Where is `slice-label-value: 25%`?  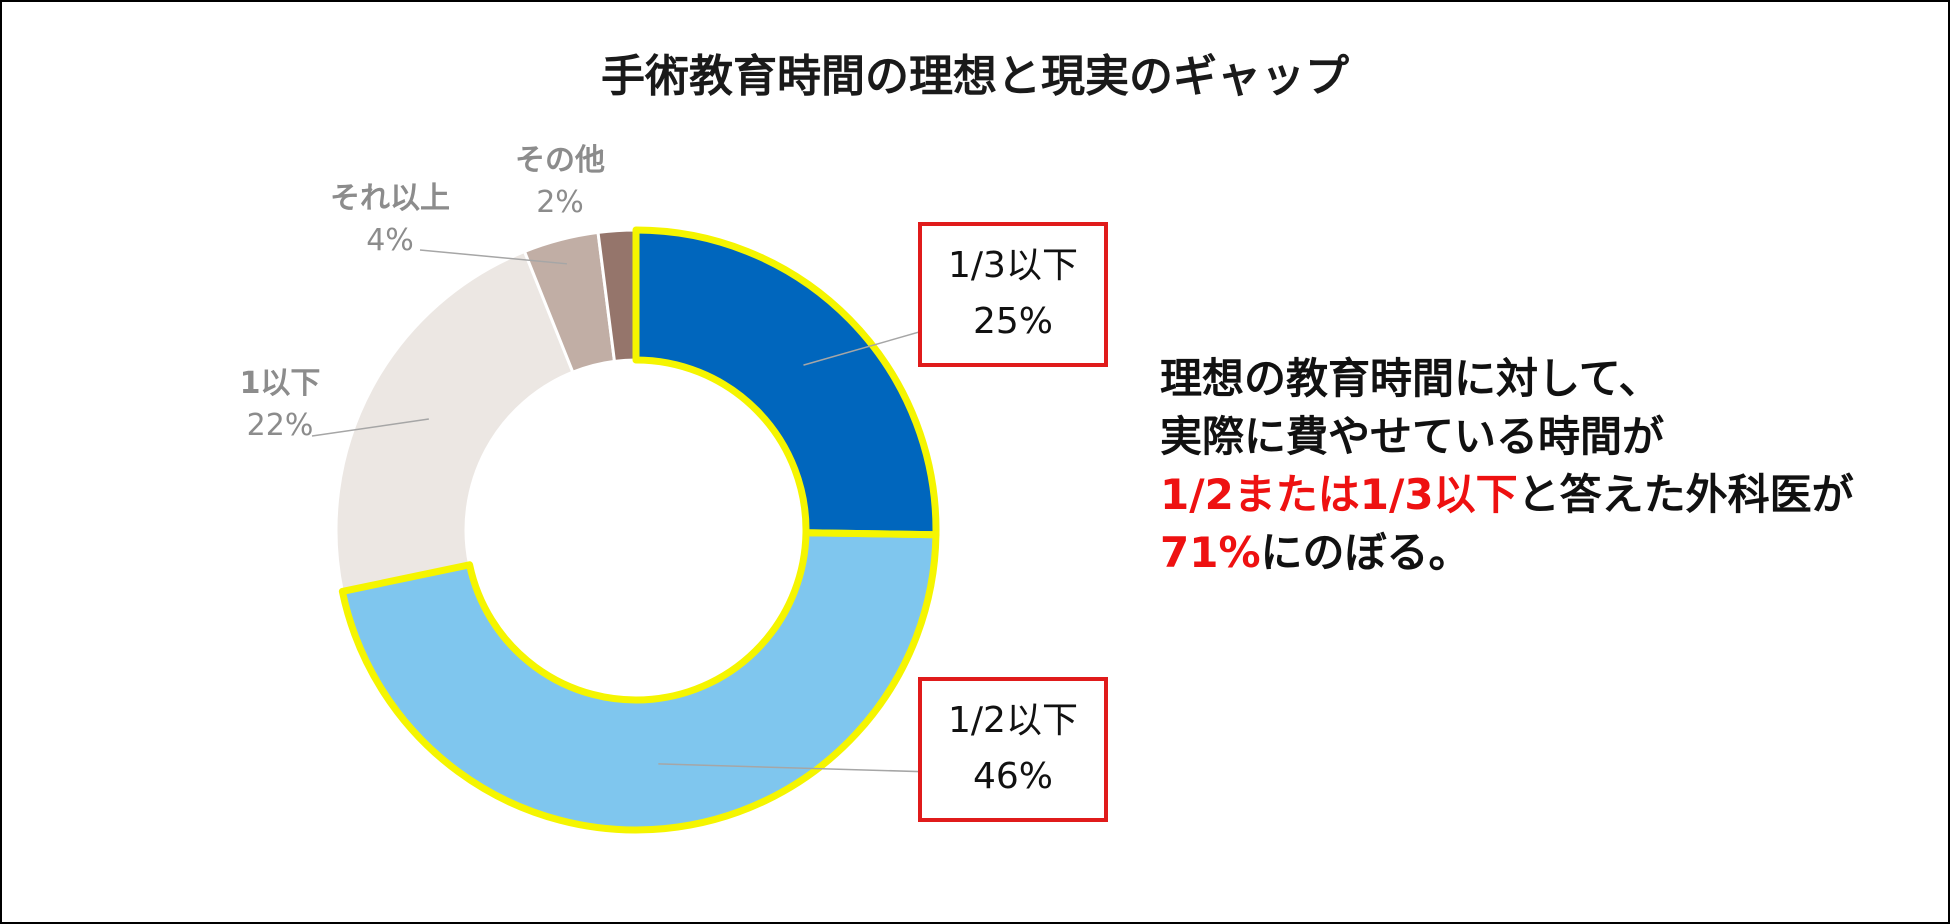
slice-label-value: 25% is located at coordinates (1012, 321).